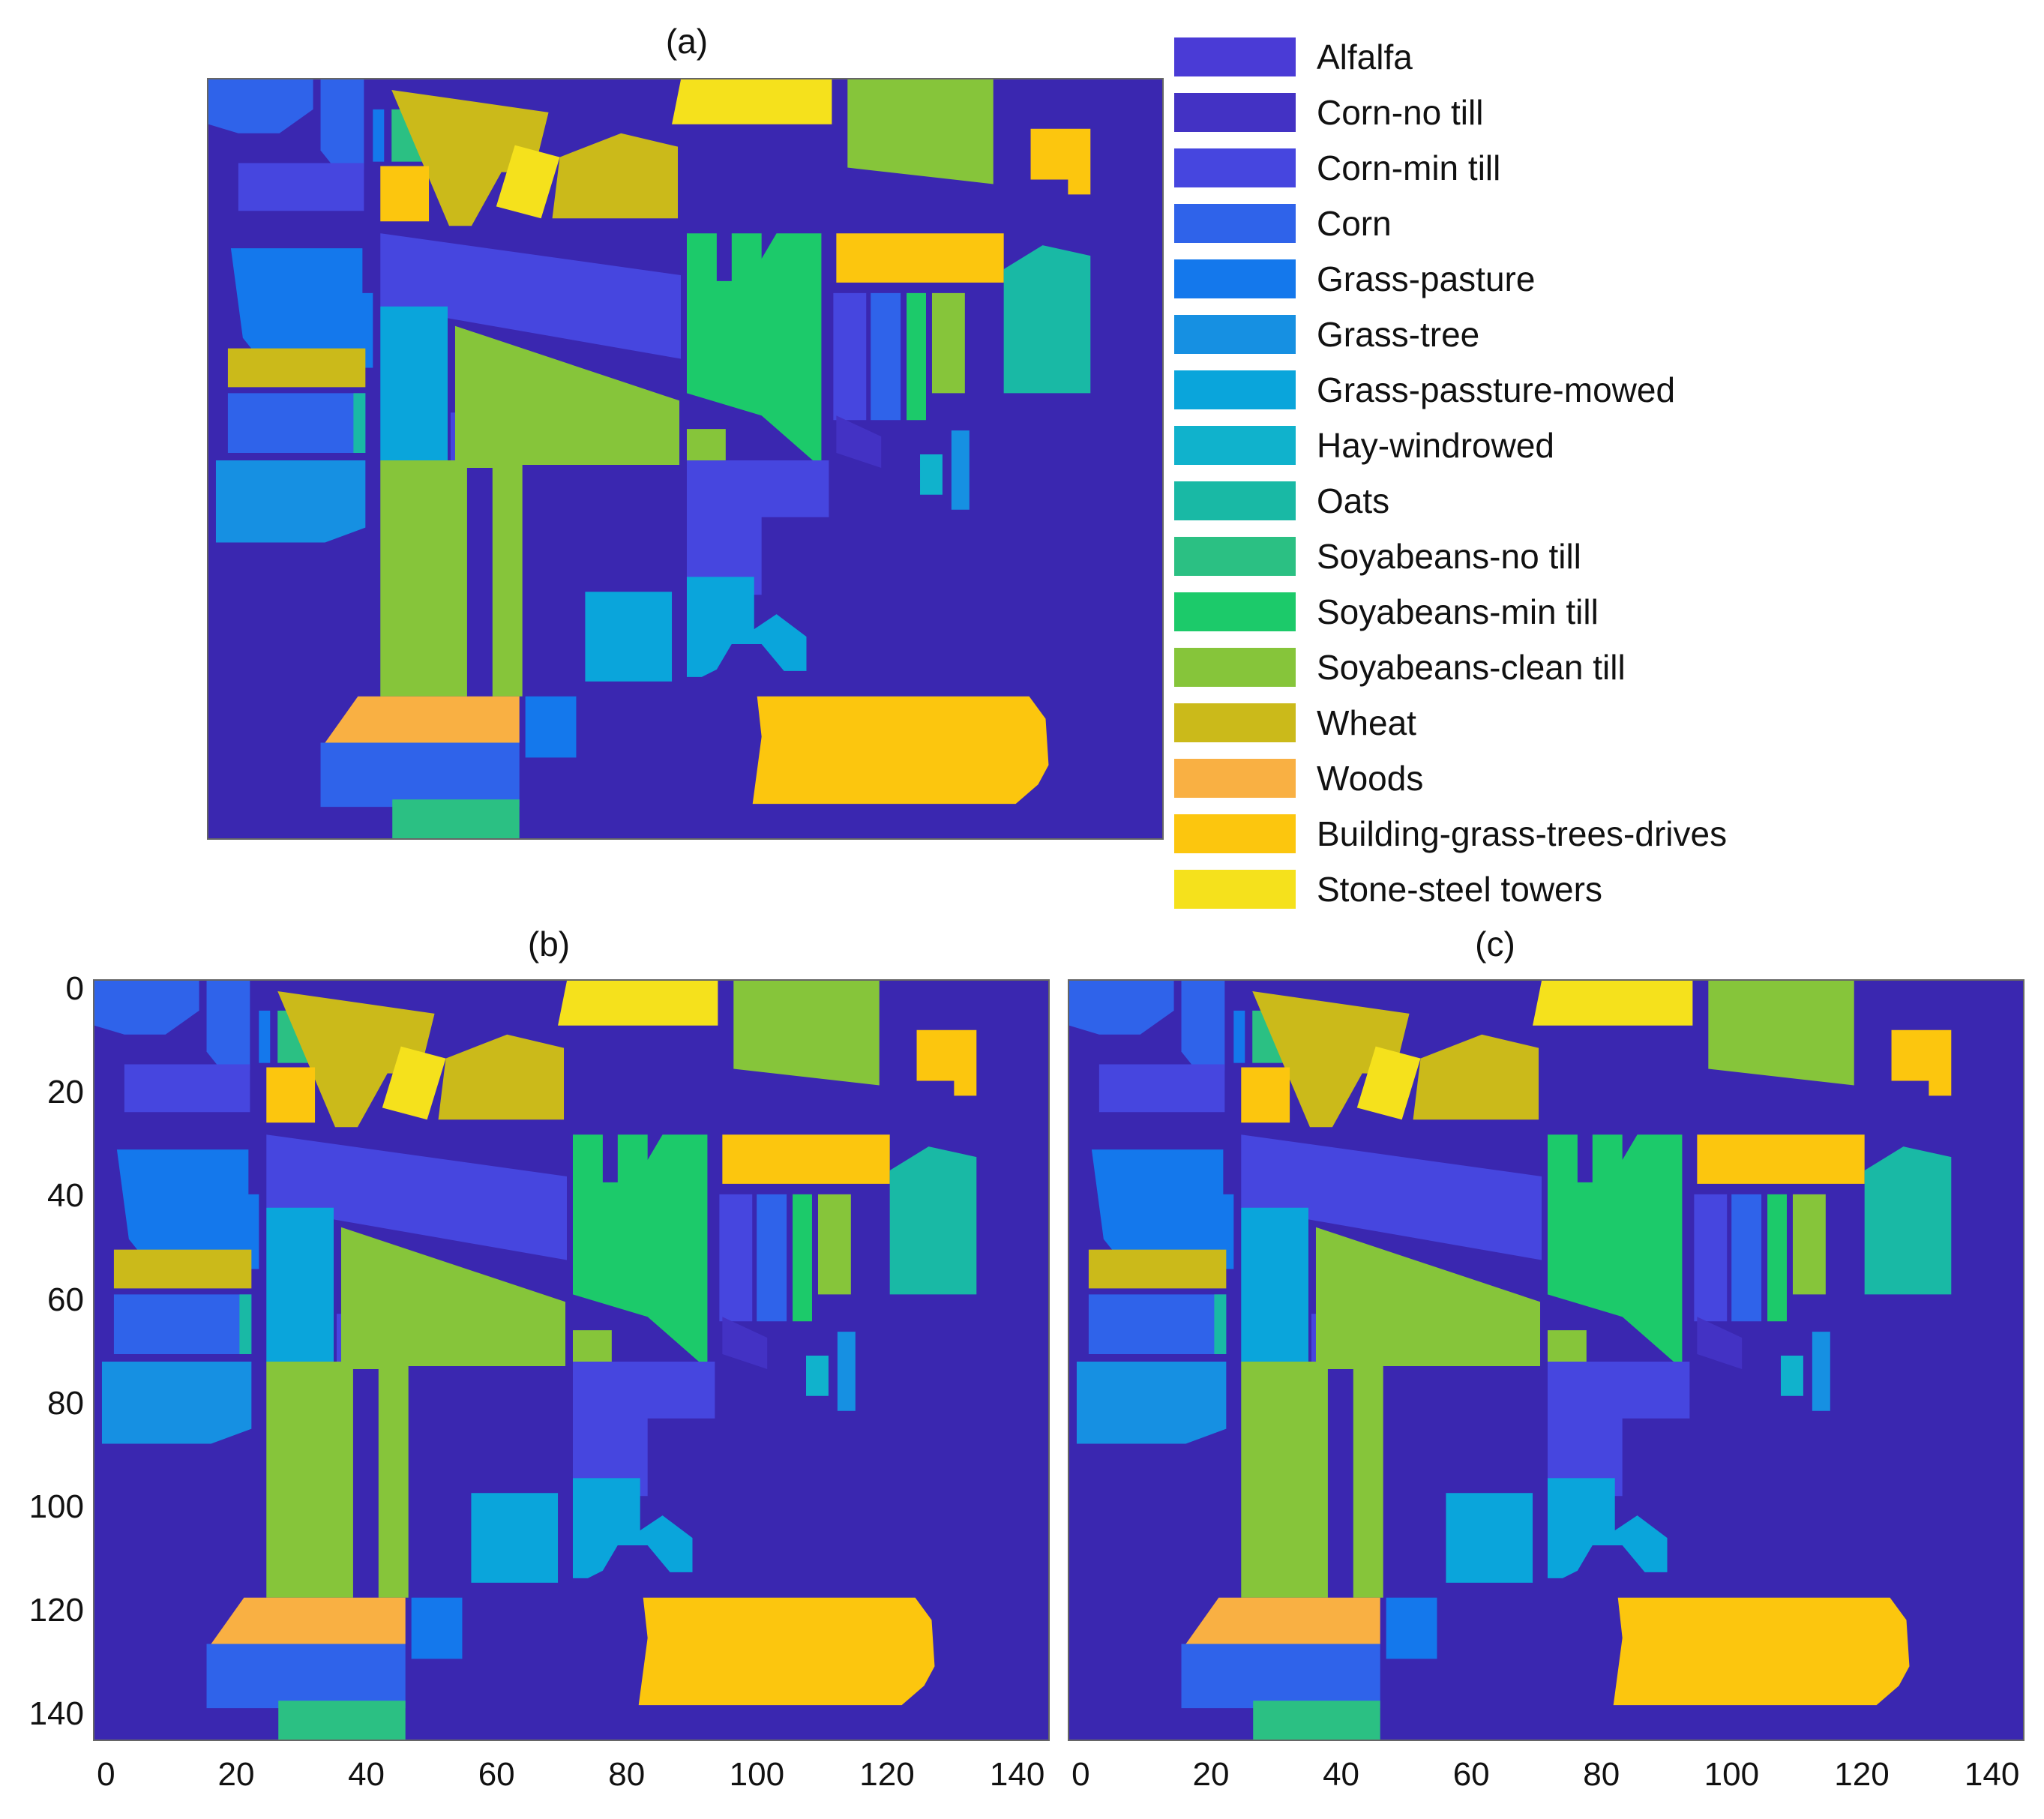 The width and height of the screenshot is (2044, 1819). I want to click on legend-label: Alfalfa, so click(1365, 56).